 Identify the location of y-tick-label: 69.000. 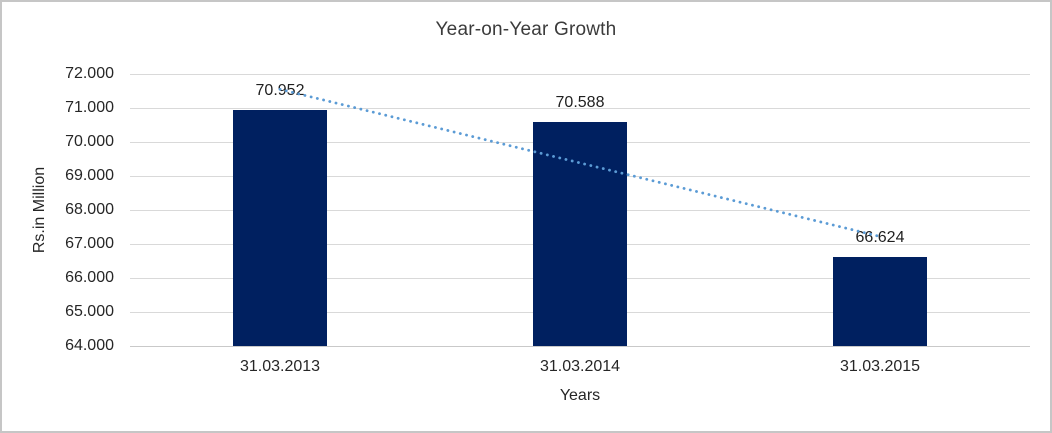
(89, 175).